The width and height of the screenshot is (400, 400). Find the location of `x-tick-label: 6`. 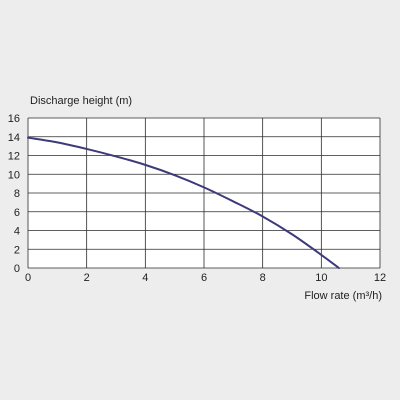

x-tick-label: 6 is located at coordinates (204, 278).